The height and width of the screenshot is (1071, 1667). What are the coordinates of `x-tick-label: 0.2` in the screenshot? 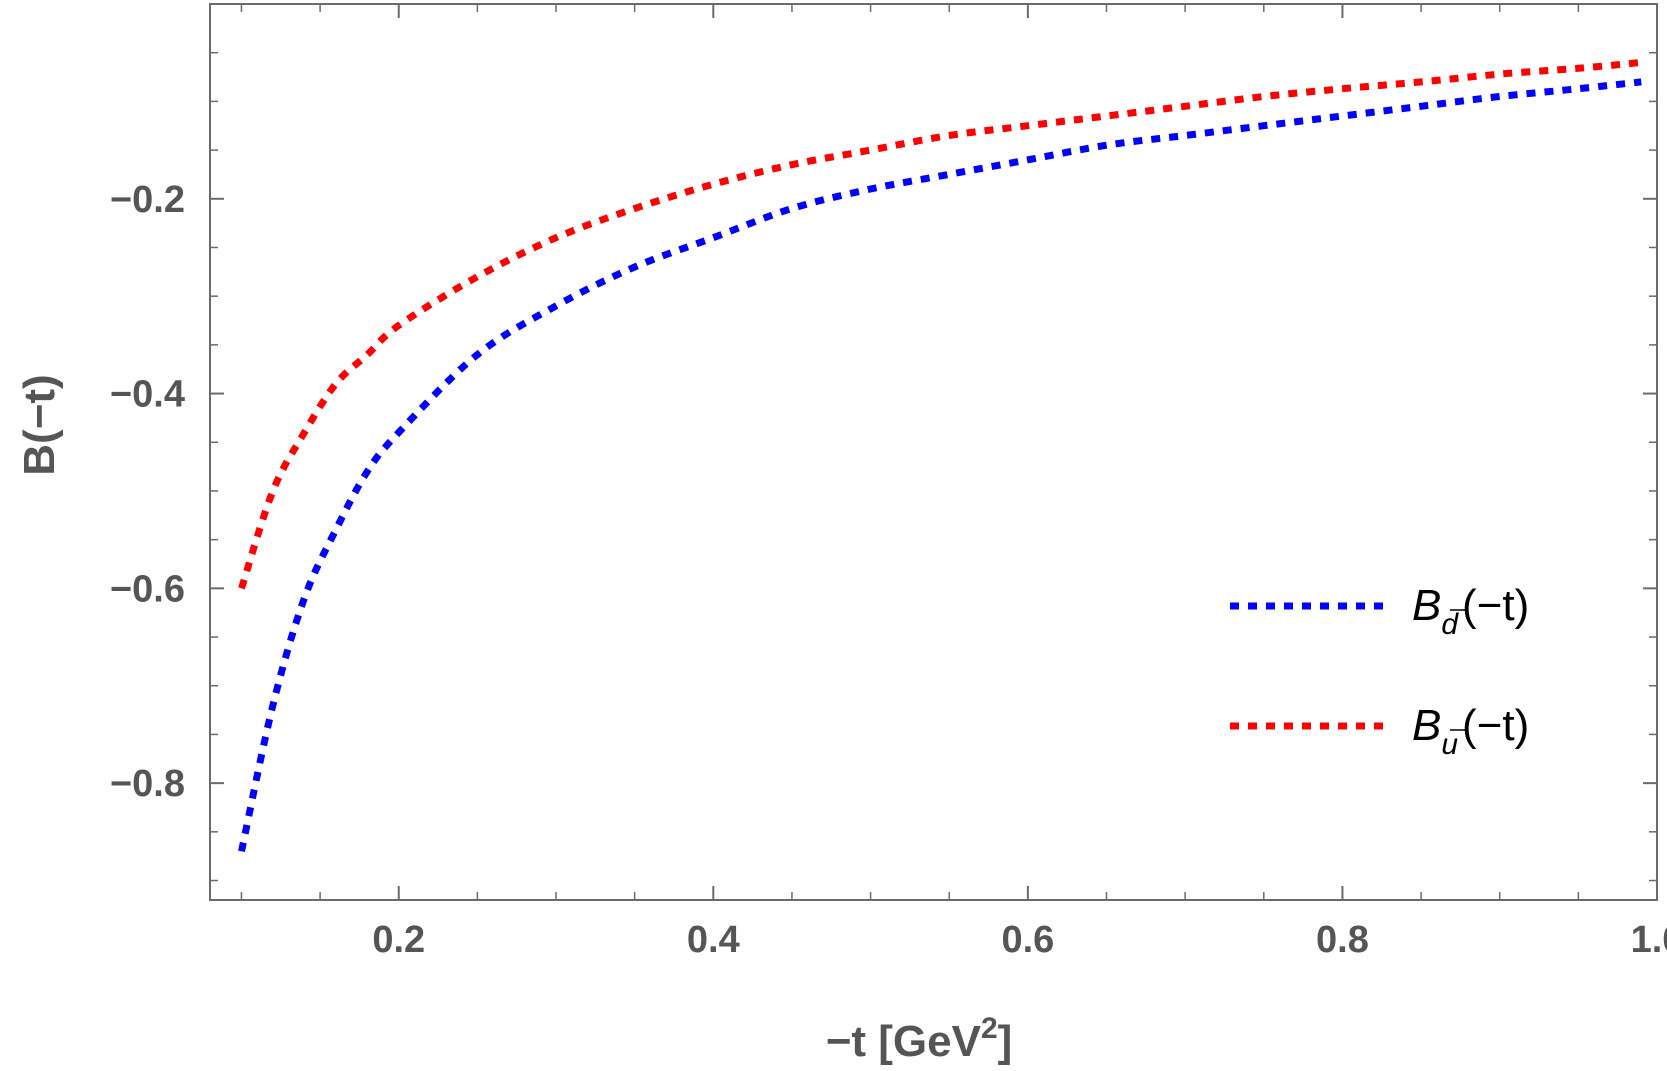 It's located at (398, 940).